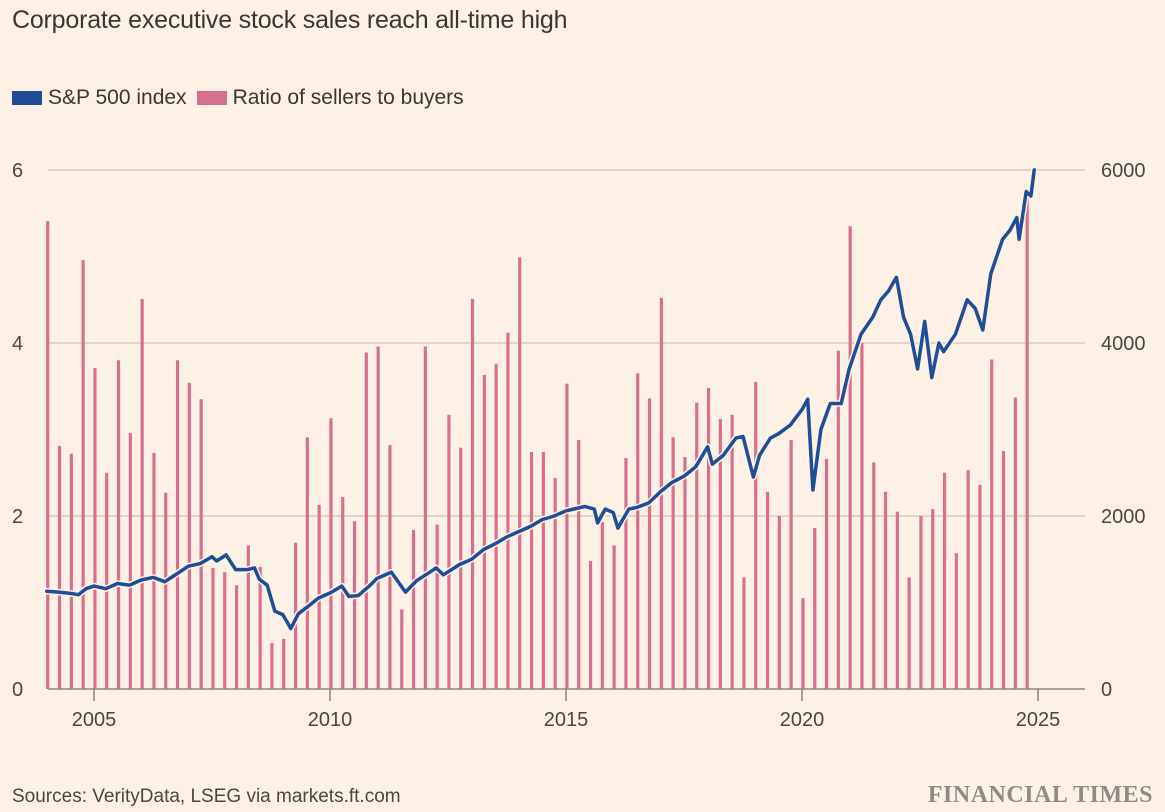  Describe the element at coordinates (17, 344) in the screenshot. I see `y-left-tick-label: 4` at that location.